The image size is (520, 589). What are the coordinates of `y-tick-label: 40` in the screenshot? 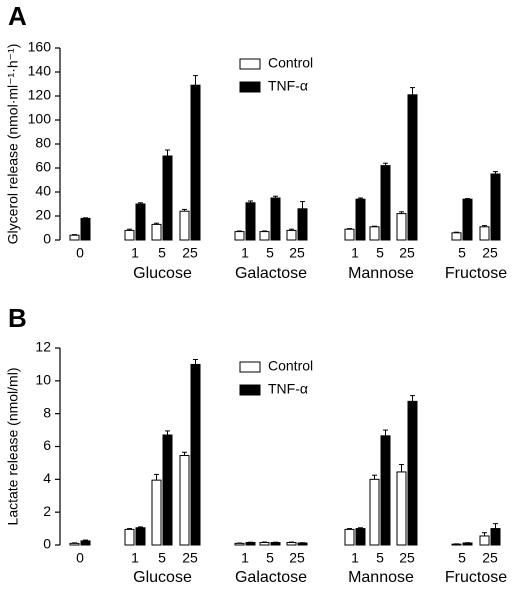 It's located at (43, 191).